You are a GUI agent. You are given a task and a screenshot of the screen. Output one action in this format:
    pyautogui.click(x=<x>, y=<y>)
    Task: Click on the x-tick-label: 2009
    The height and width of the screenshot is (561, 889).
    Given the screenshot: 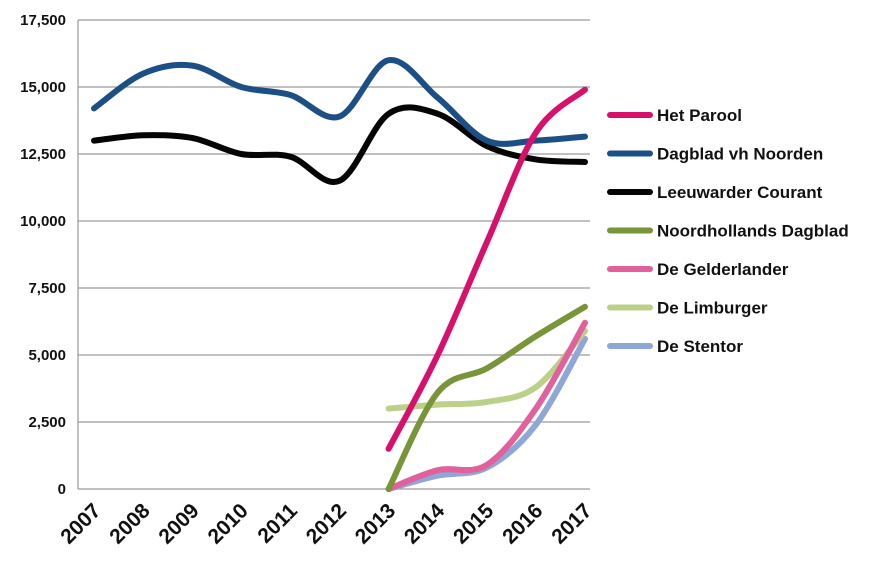 What is the action you would take?
    pyautogui.click(x=178, y=523)
    